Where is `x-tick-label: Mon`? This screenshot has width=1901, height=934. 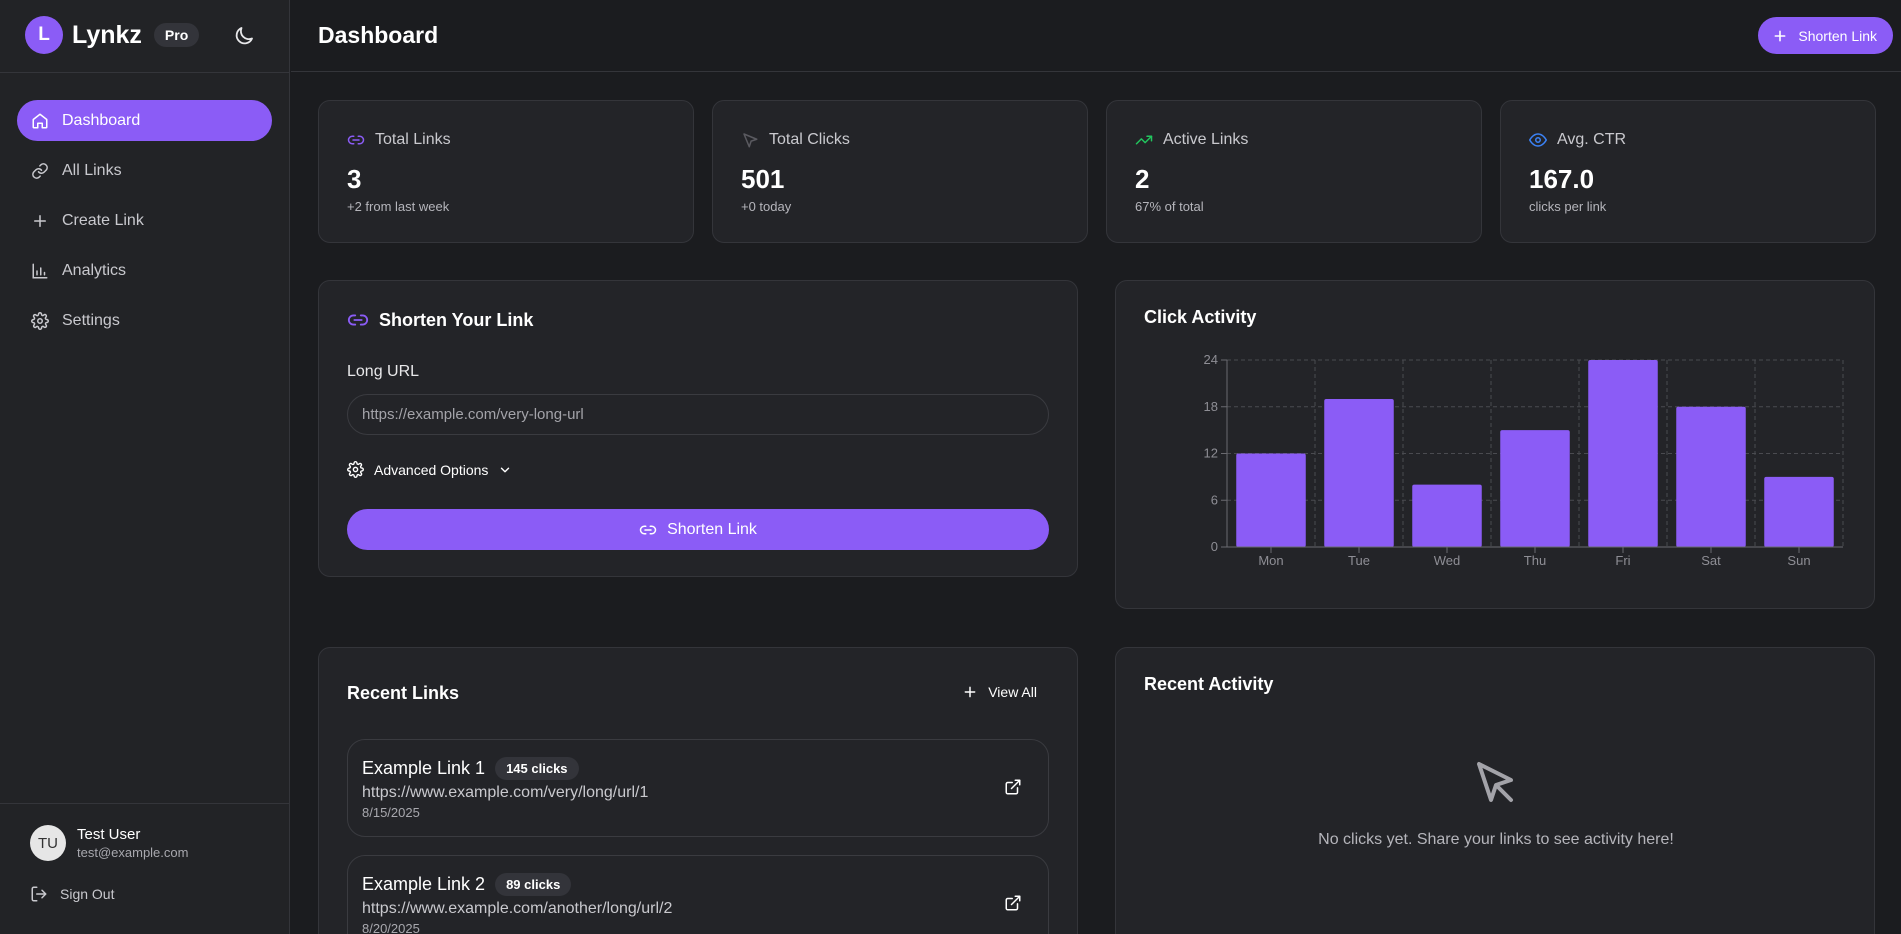
x-tick-label: Mon is located at coordinates (1270, 560).